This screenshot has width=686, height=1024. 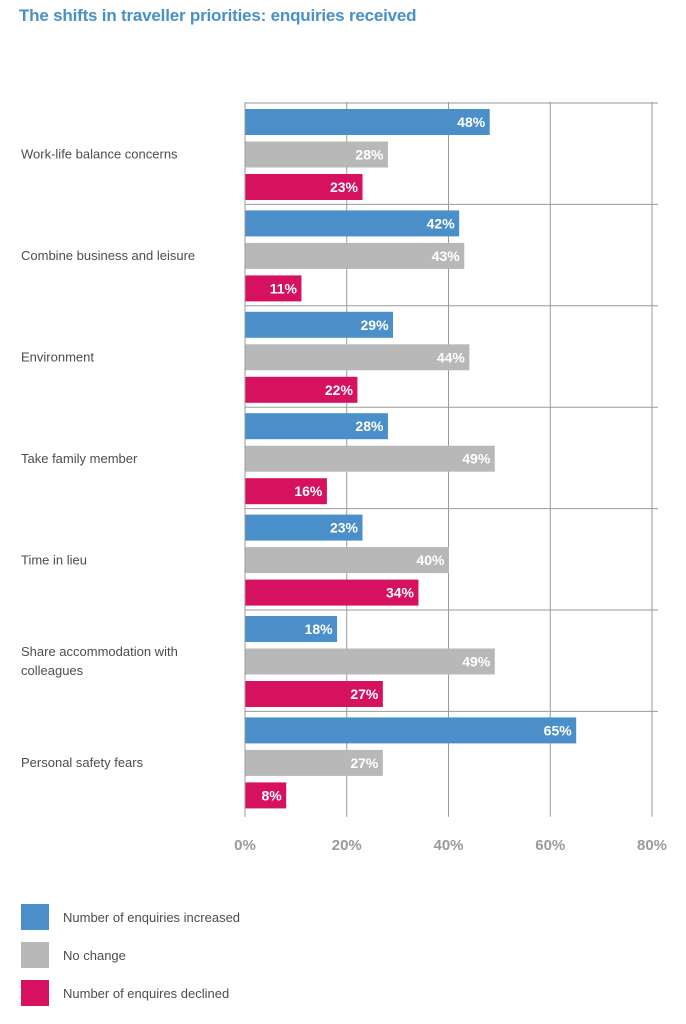 I want to click on x-tick-label: 0%, so click(x=245, y=845).